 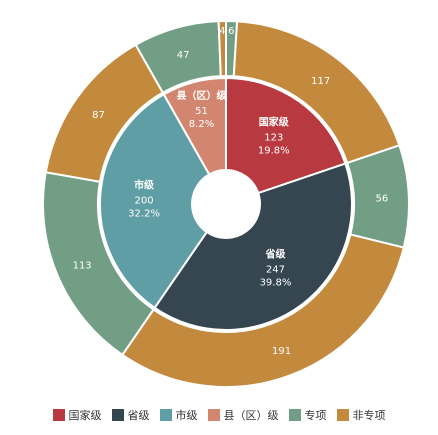 What do you see at coordinates (144, 184) in the screenshot?
I see `inner-category-label: 市级` at bounding box center [144, 184].